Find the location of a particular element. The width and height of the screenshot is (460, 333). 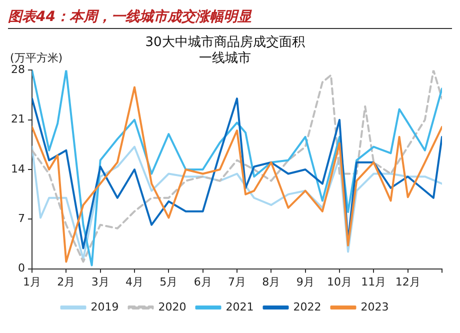

x-tick-label: 6月 is located at coordinates (203, 281).